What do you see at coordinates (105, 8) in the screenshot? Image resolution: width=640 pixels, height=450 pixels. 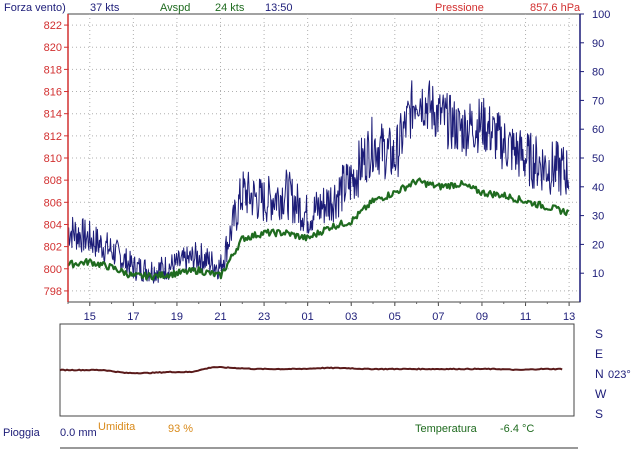 I see `wind-speed-value: 37 kts` at bounding box center [105, 8].